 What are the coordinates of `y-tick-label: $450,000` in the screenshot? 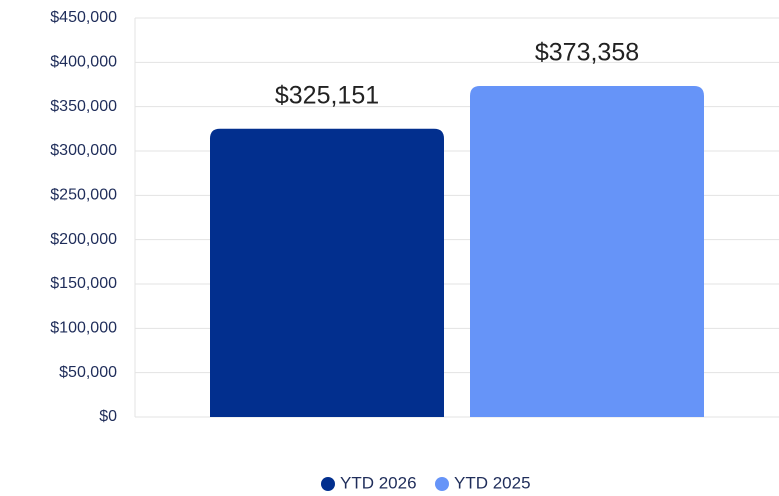 It's located at (83, 17).